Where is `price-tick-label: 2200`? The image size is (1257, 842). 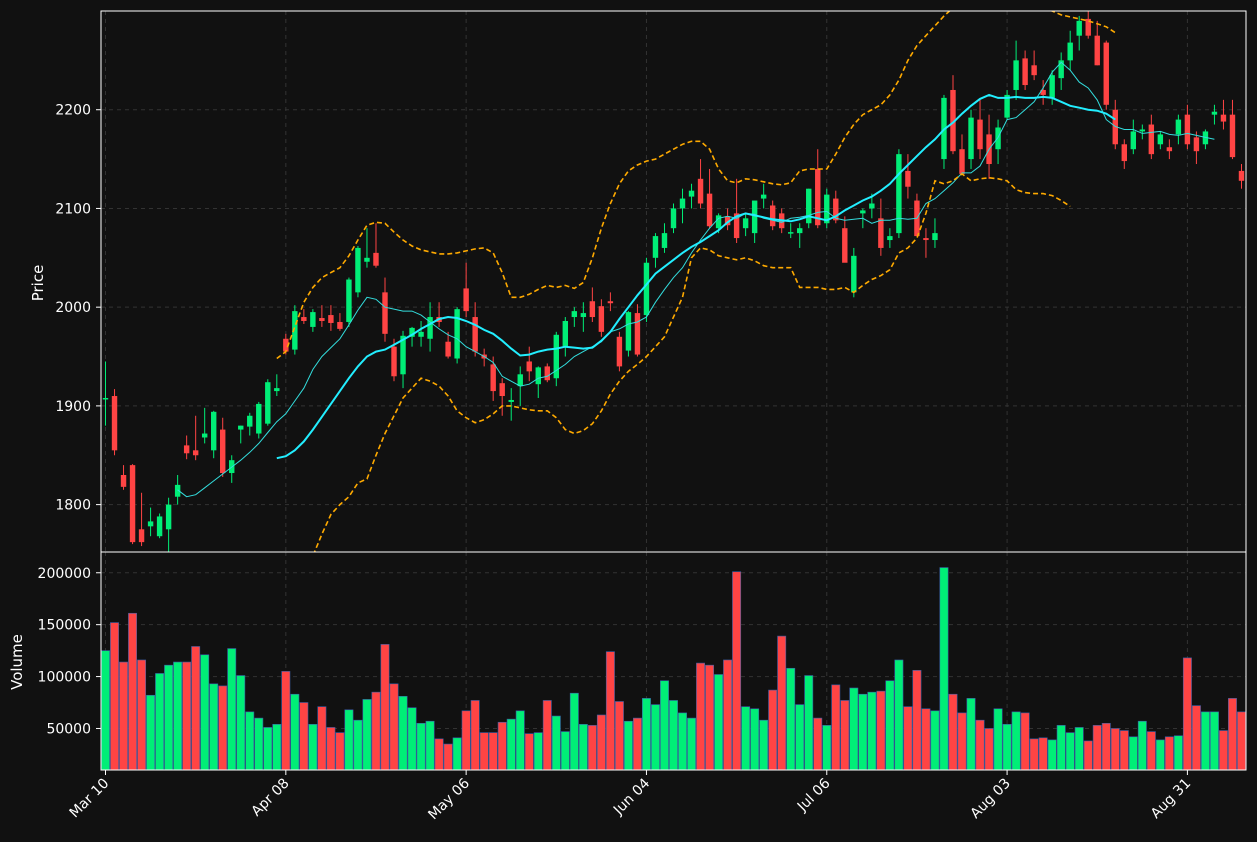
price-tick-label: 2200 is located at coordinates (73, 111).